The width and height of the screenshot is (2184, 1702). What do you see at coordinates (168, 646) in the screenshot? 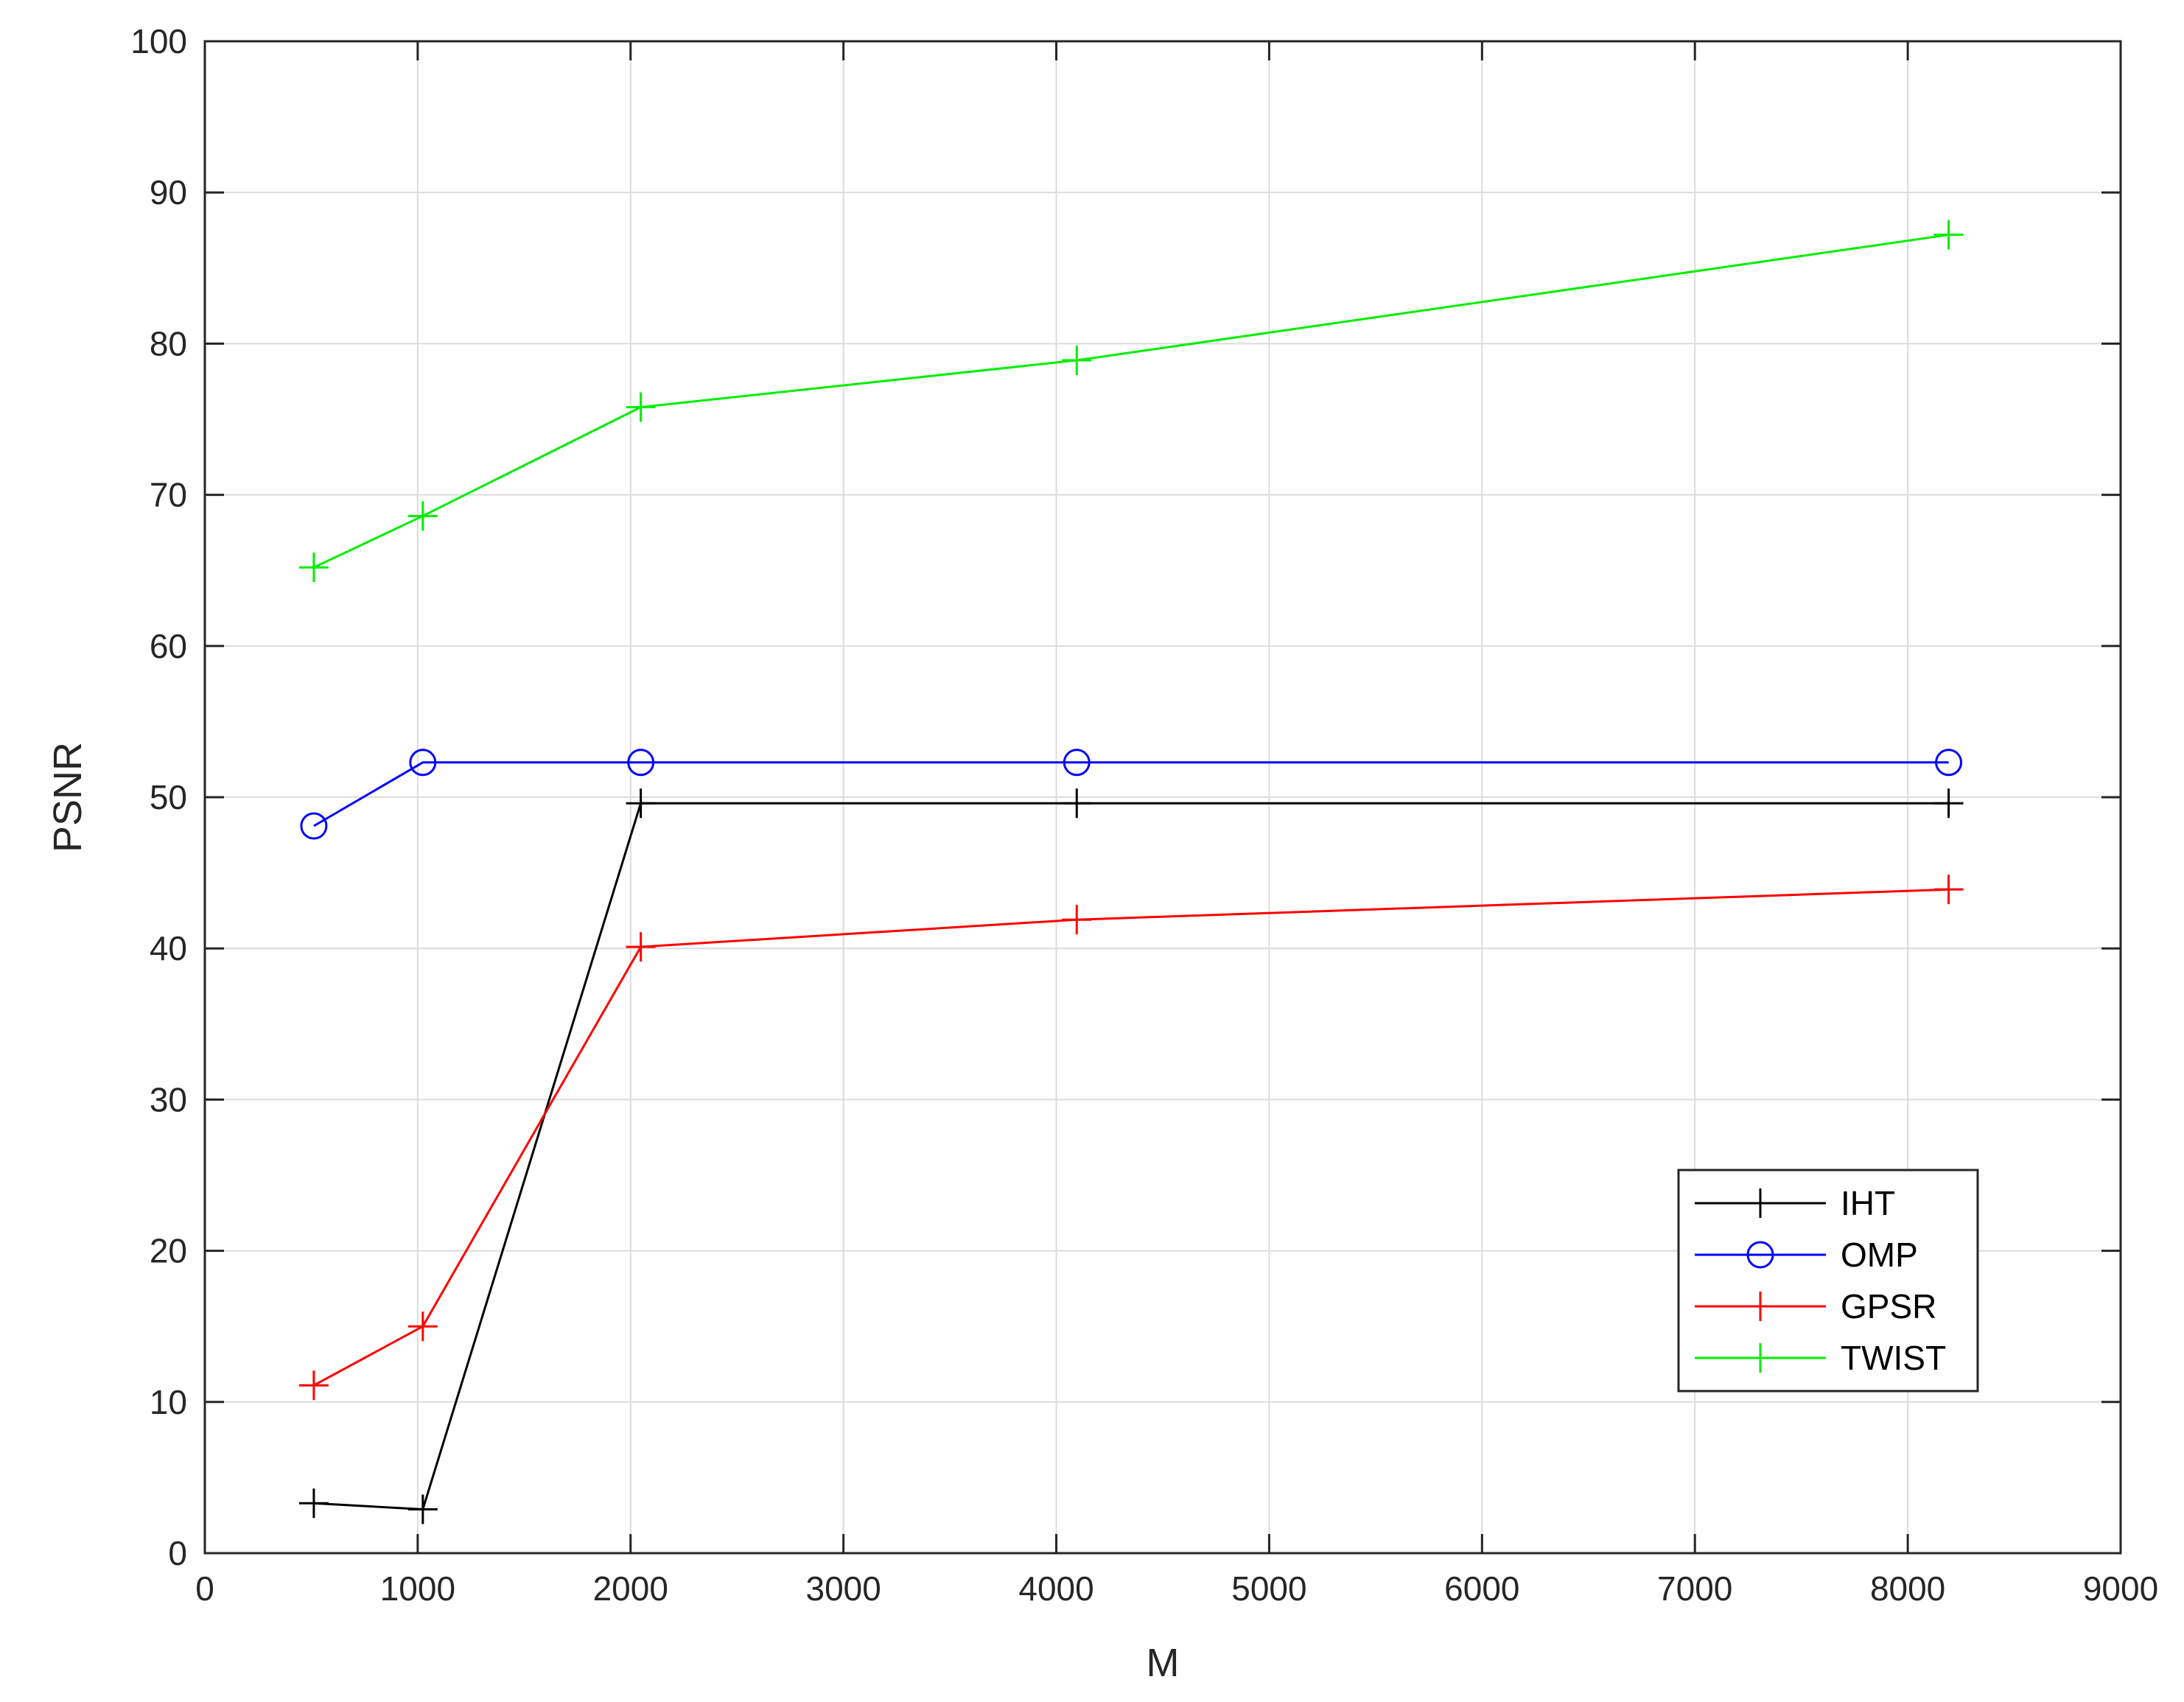
I see `y-tick-label: 60` at bounding box center [168, 646].